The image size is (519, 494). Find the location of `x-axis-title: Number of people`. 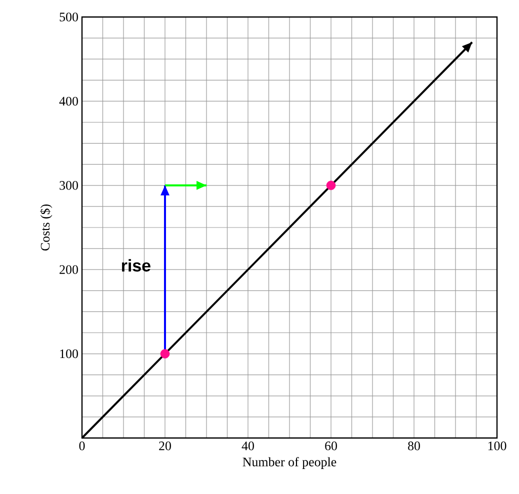

x-axis-title: Number of people is located at coordinates (289, 463).